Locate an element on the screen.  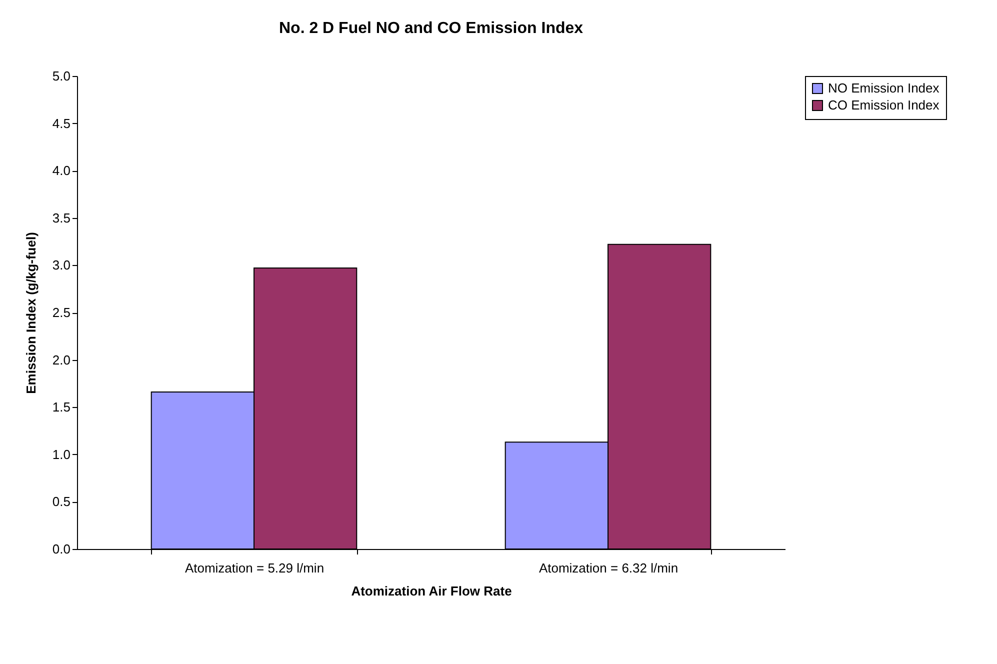
y-tick-label: 4.0 is located at coordinates (61, 170).